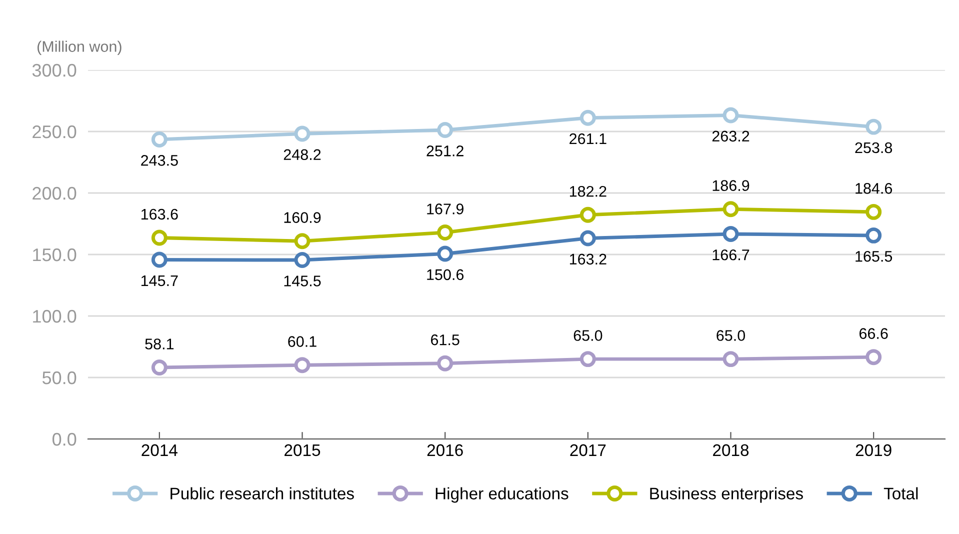 Image resolution: width=959 pixels, height=534 pixels. Describe the element at coordinates (54, 70) in the screenshot. I see `y-tick-label: 300.0` at that location.